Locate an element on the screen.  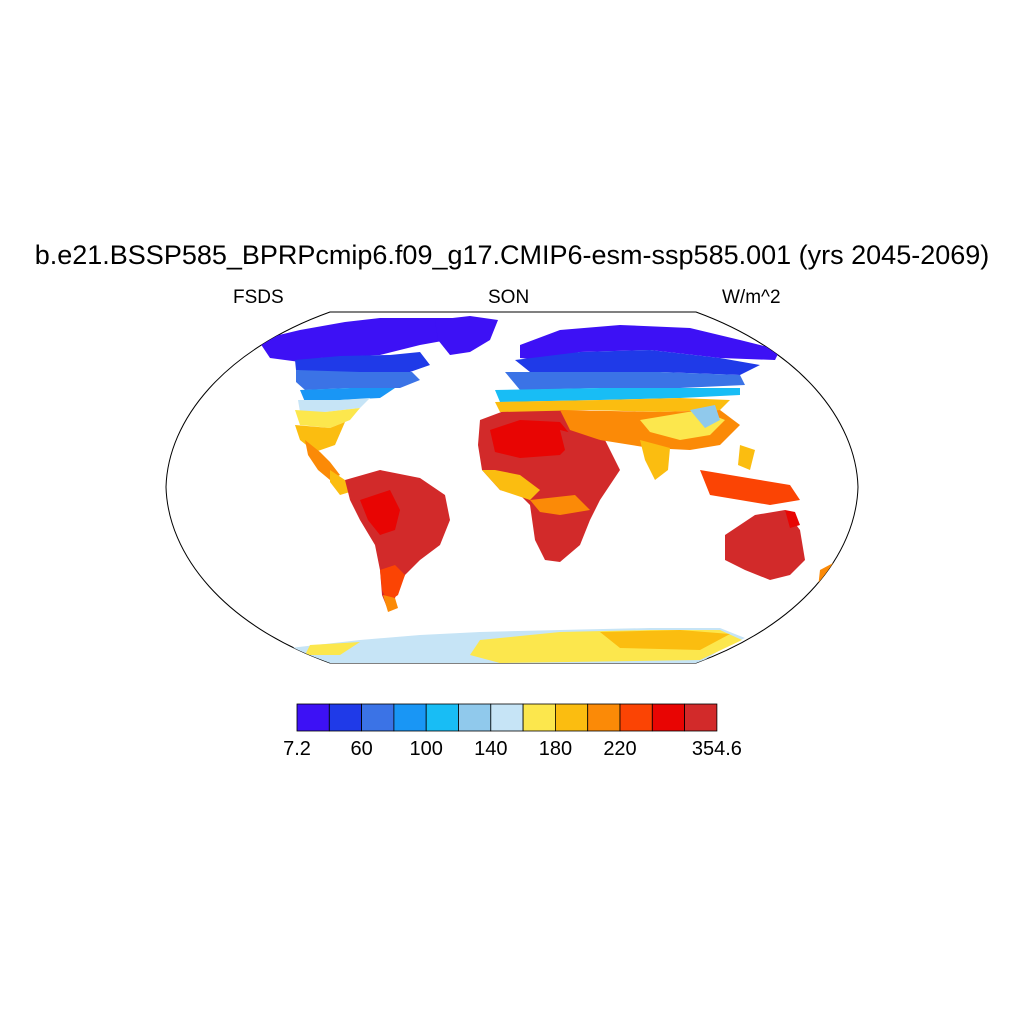
colorbar-tick-label: 60 is located at coordinates (361, 749).